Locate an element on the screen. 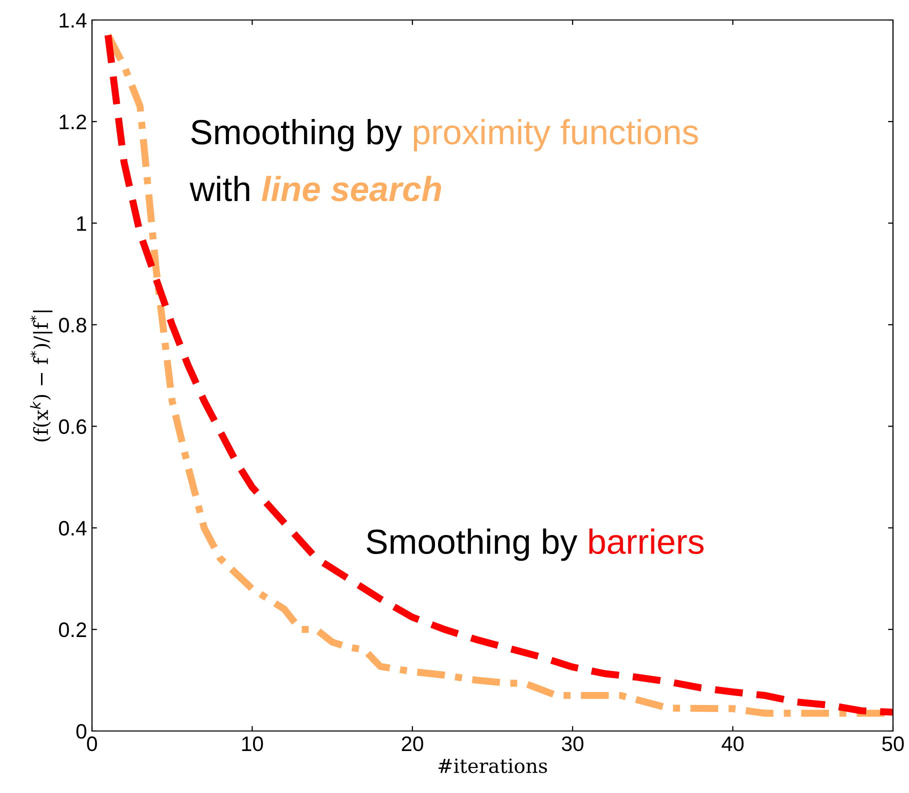  y-tick-label: 1 is located at coordinates (81, 223).